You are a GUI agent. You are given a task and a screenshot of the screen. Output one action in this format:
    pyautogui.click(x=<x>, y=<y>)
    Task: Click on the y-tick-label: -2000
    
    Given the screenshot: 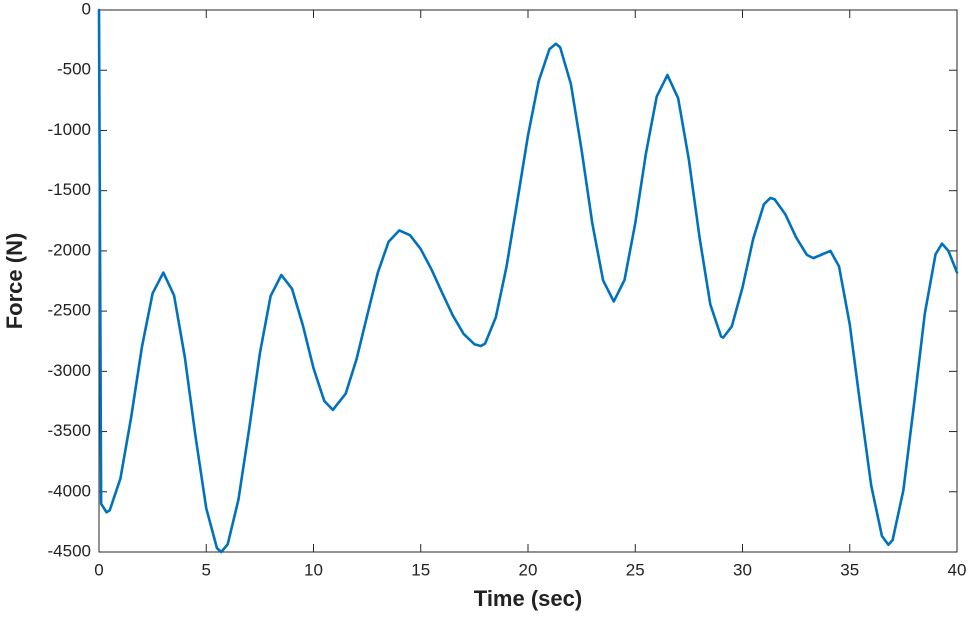 What is the action you would take?
    pyautogui.click(x=69, y=249)
    